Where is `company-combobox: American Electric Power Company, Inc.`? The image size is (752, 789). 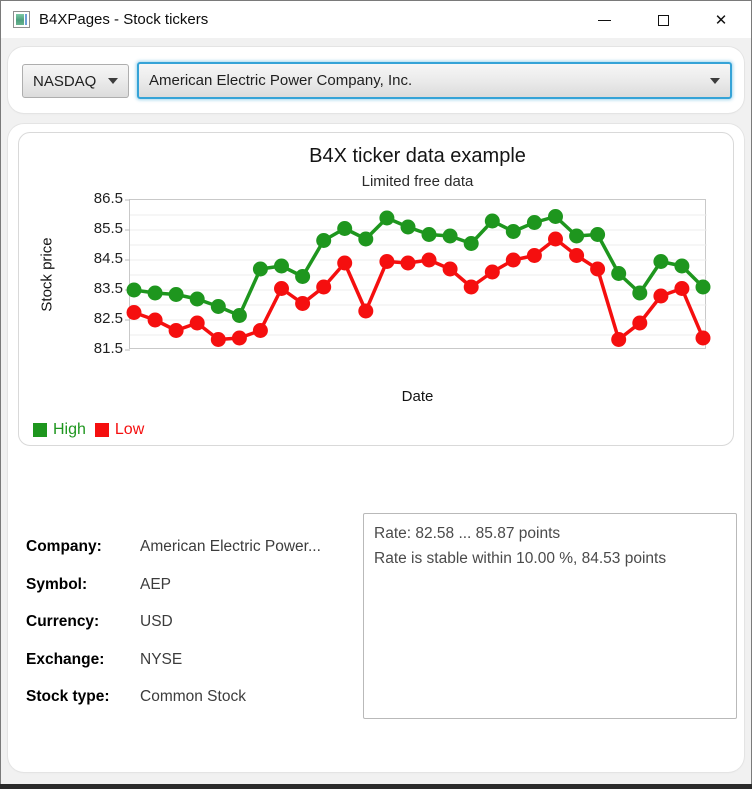
company-combobox: American Electric Power Company, Inc. is located at coordinates (434, 80).